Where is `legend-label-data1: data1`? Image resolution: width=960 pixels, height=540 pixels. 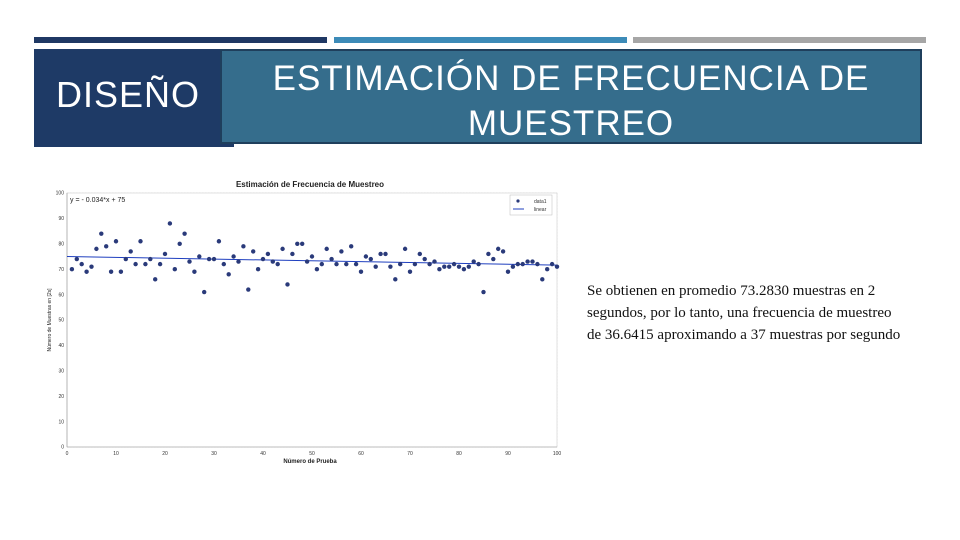
legend-label-data1: data1 is located at coordinates (540, 202).